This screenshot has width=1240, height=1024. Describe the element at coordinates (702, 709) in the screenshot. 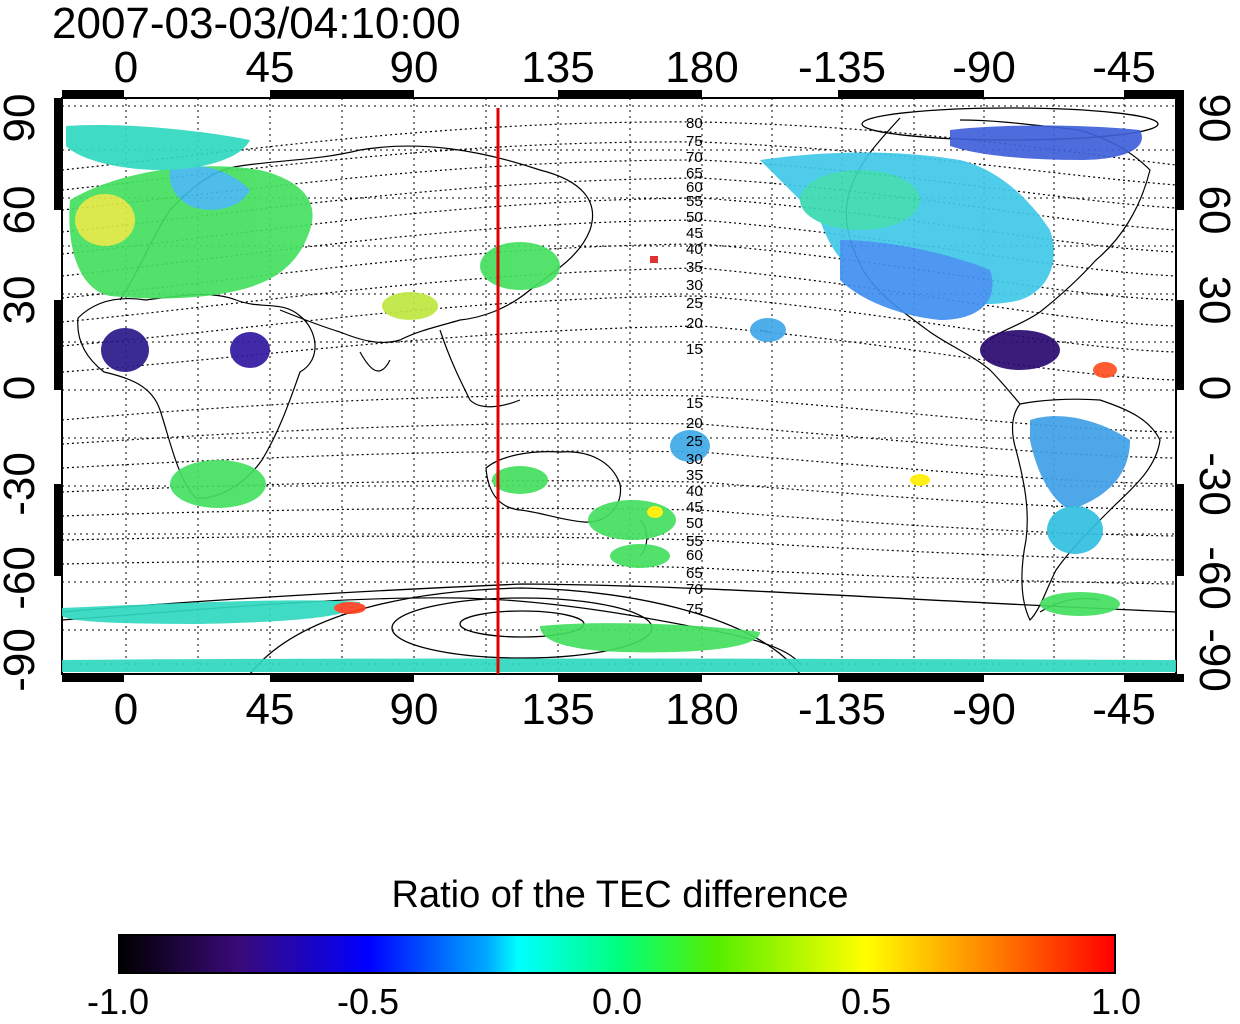

I see `bottom-lon-tick: 180` at that location.